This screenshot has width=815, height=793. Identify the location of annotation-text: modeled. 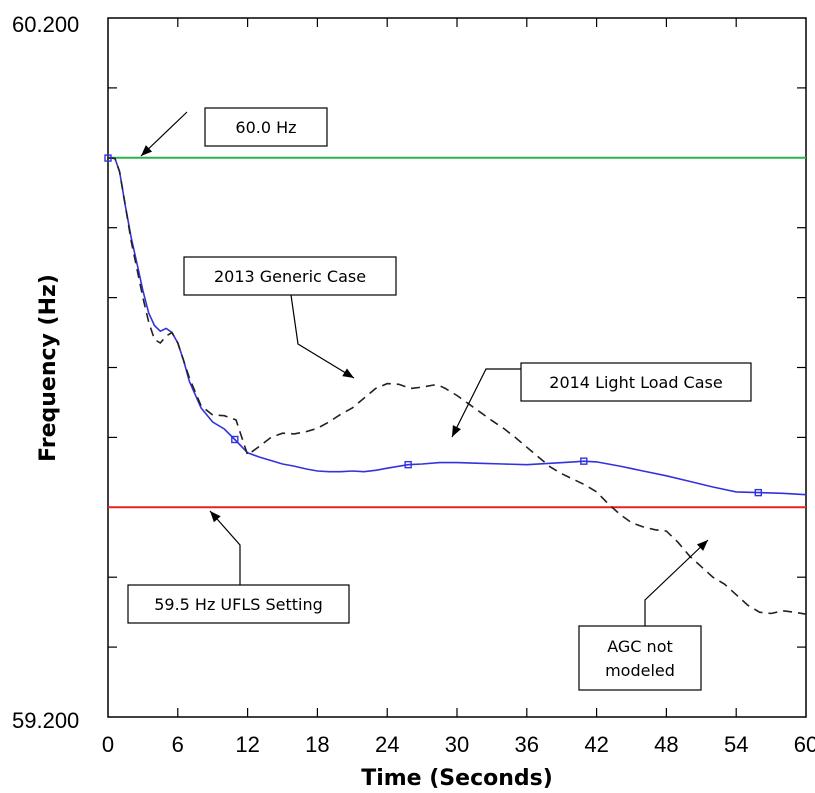
(640, 670).